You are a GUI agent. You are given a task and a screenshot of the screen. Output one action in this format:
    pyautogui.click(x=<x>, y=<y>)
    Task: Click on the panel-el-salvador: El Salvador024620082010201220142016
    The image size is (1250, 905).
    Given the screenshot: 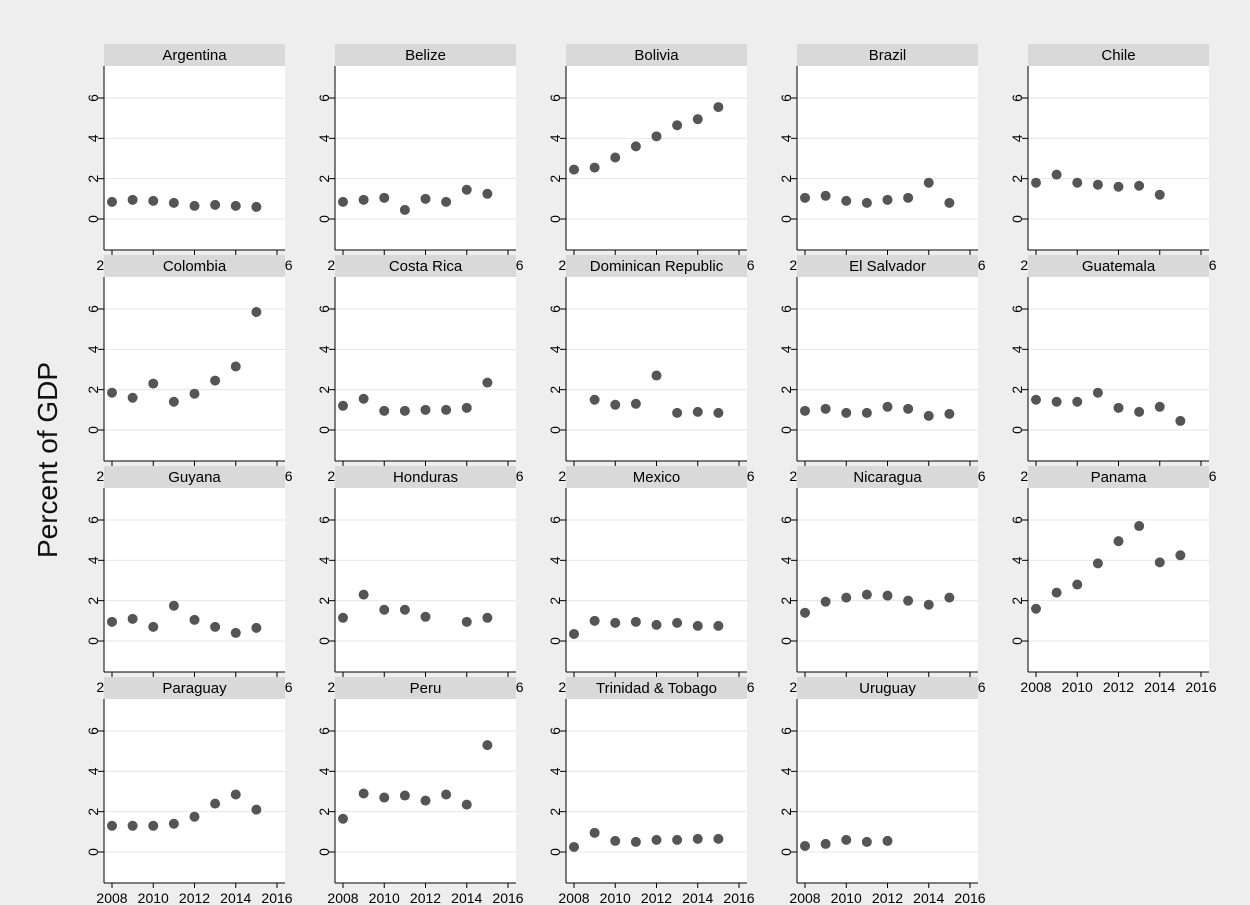 What is the action you would take?
    pyautogui.click(x=882, y=369)
    